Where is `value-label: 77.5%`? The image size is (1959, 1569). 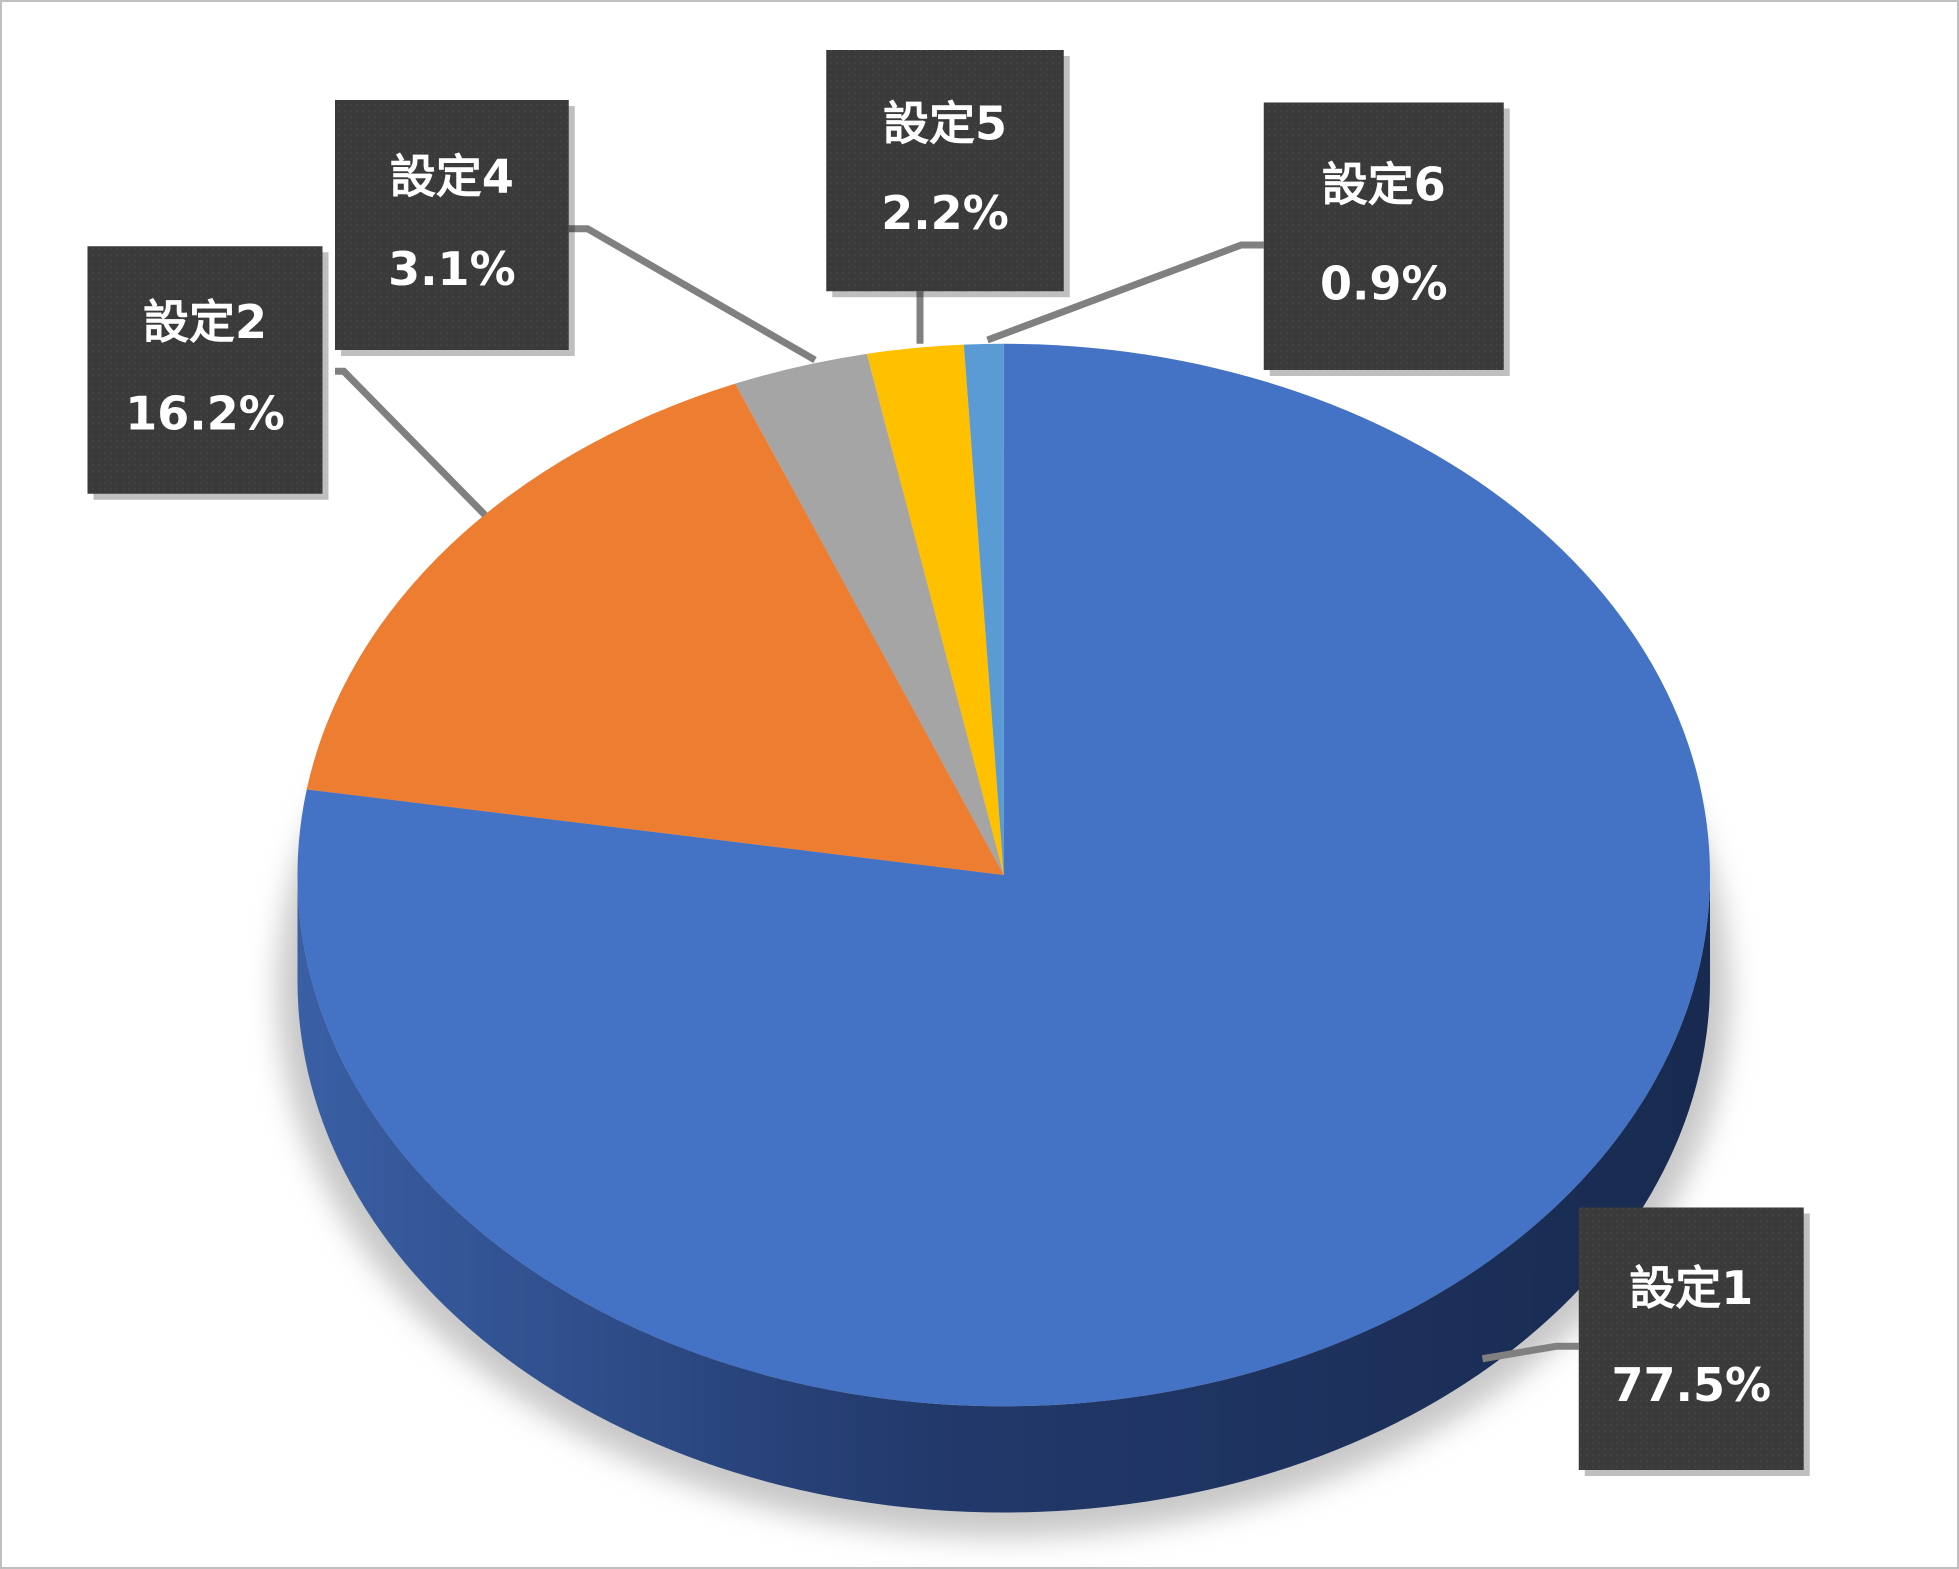 value-label: 77.5% is located at coordinates (1691, 1385).